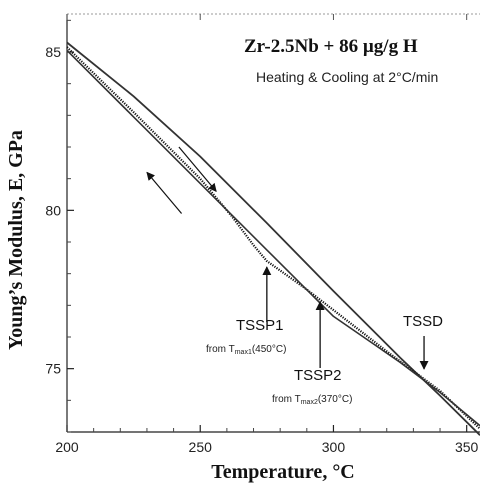 The height and width of the screenshot is (486, 480). What do you see at coordinates (67, 447) in the screenshot?
I see `x-tick-label-200: 200` at bounding box center [67, 447].